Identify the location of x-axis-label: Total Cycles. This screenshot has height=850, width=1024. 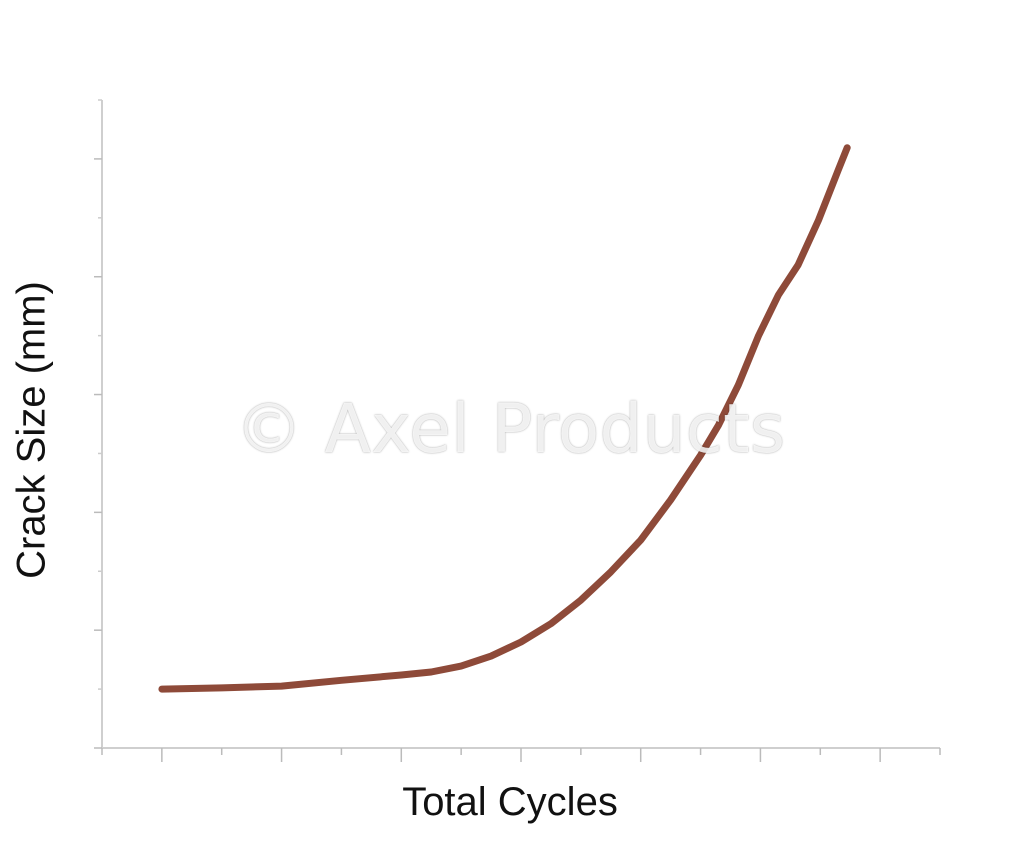
(510, 802).